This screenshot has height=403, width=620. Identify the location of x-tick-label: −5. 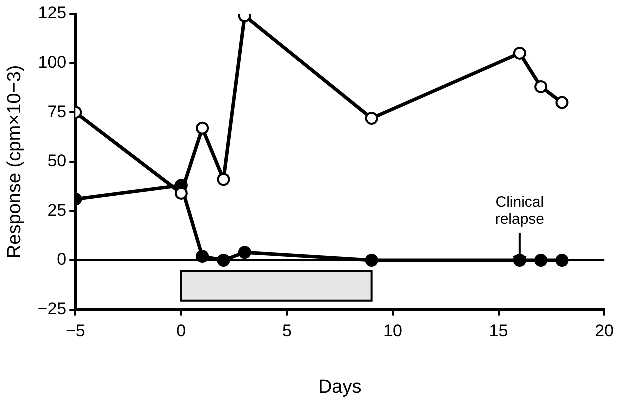
(76, 331).